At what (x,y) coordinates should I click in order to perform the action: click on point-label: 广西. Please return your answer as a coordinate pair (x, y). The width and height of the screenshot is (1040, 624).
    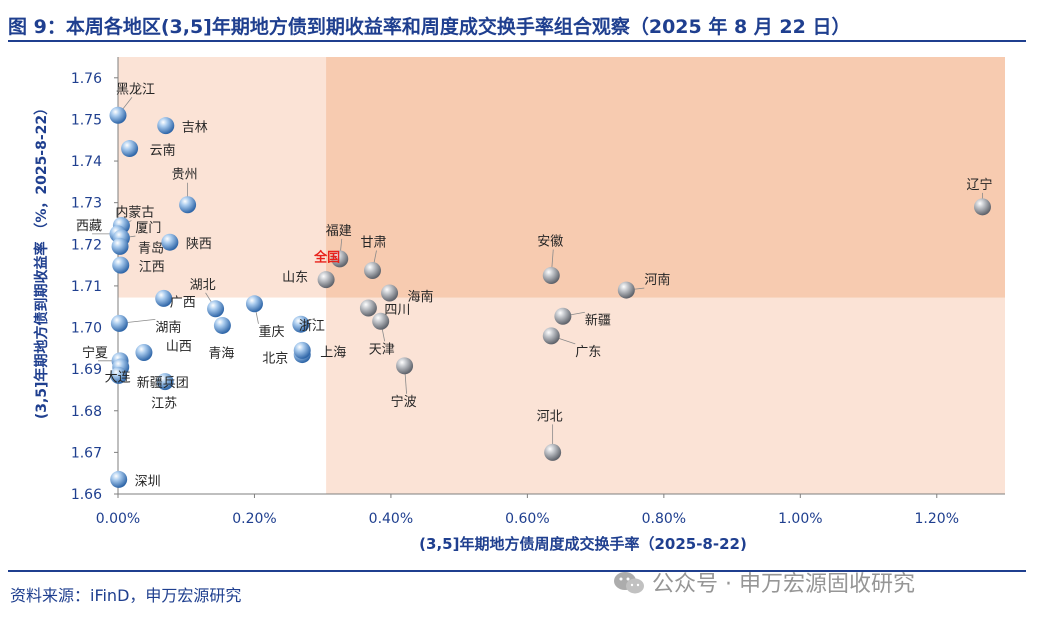
    Looking at the image, I should click on (183, 302).